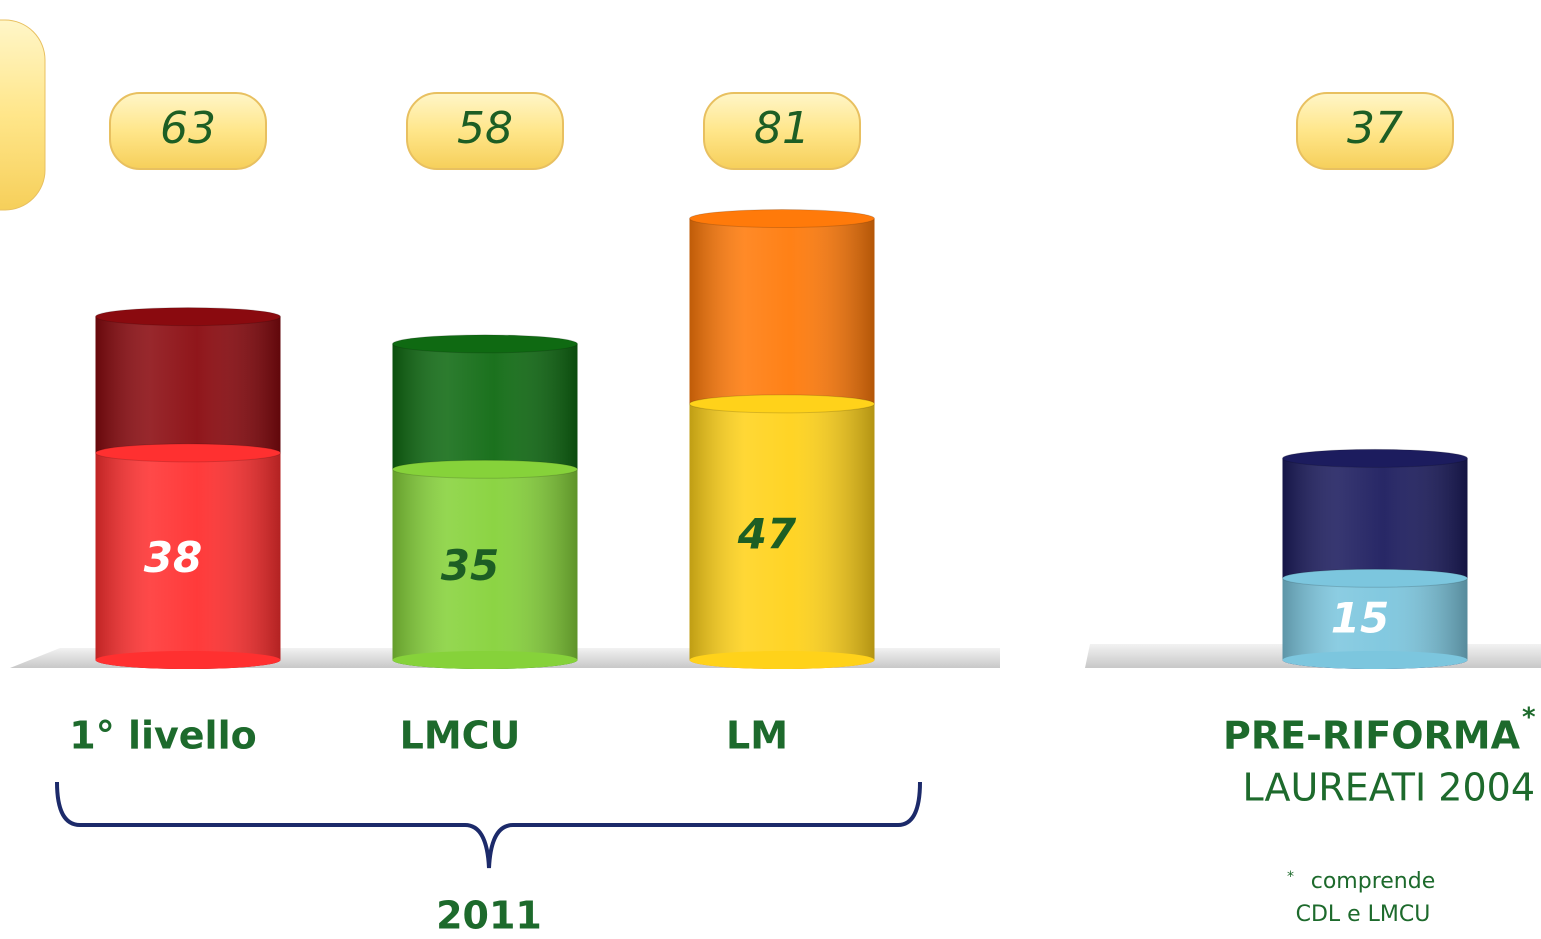 This screenshot has height=939, width=1541. What do you see at coordinates (489, 916) in the screenshot?
I see `group-label: 2011` at bounding box center [489, 916].